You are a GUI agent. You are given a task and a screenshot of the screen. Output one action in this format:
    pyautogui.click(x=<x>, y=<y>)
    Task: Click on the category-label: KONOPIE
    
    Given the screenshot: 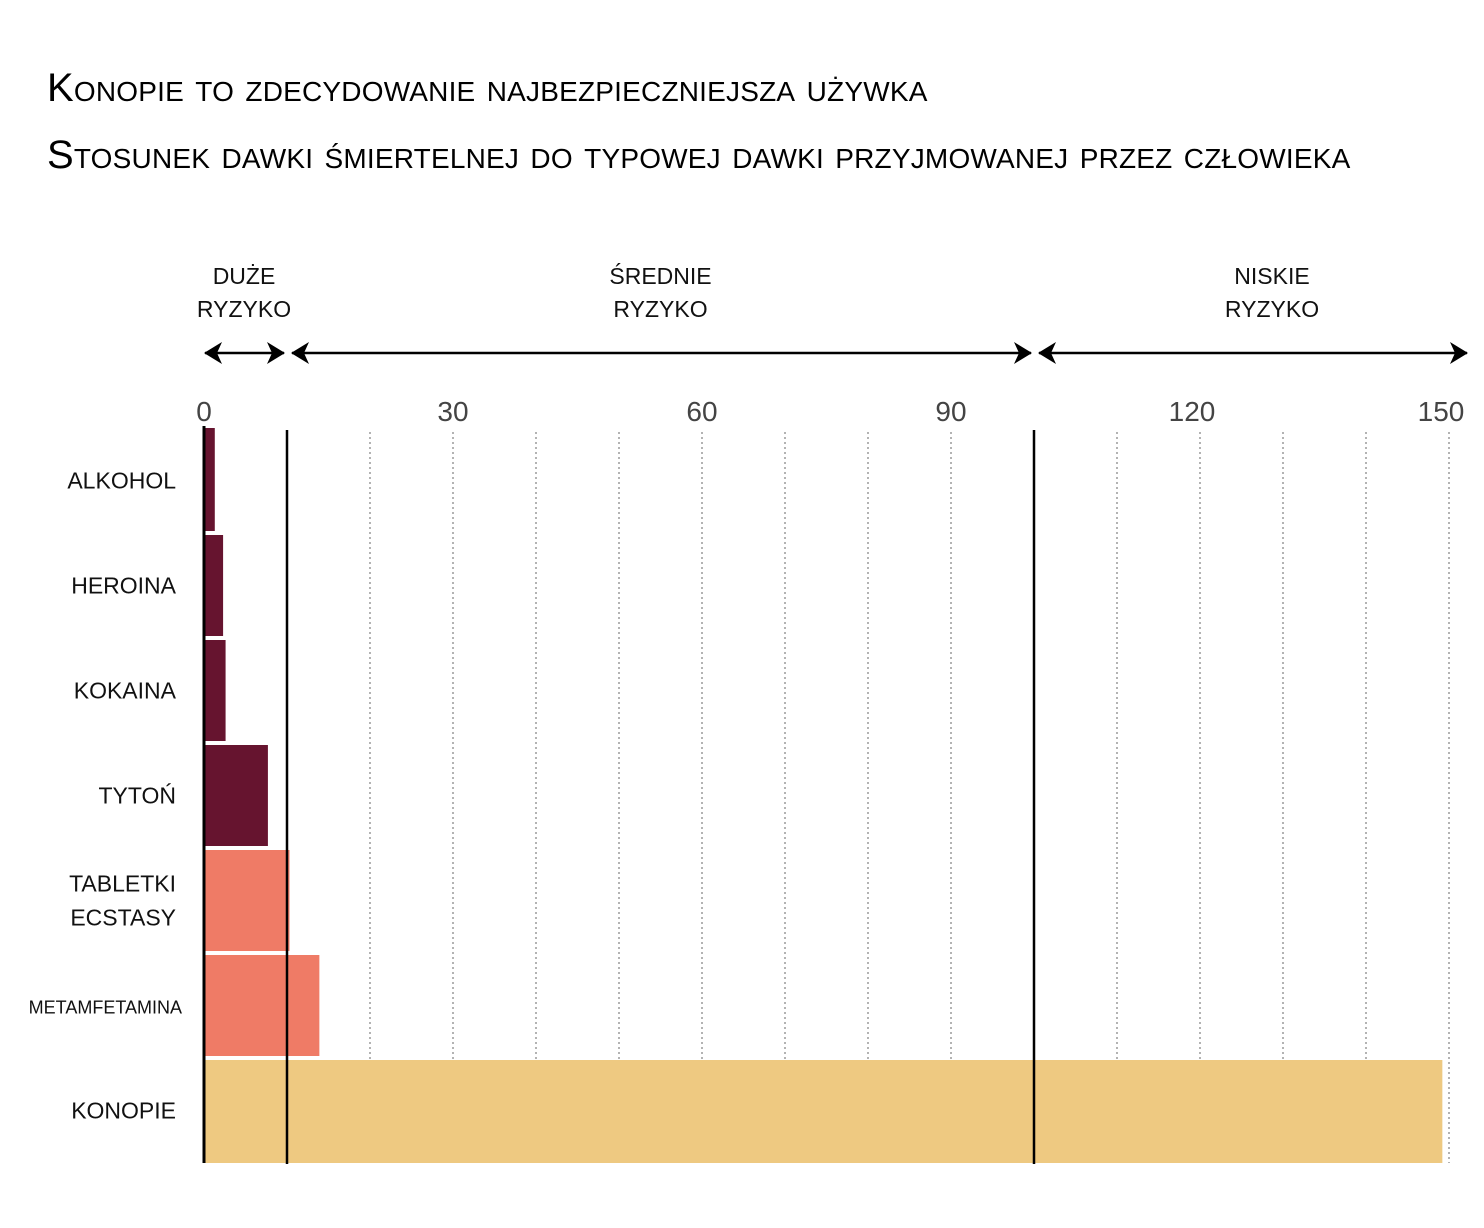 What is the action you would take?
    pyautogui.click(x=123, y=1111)
    